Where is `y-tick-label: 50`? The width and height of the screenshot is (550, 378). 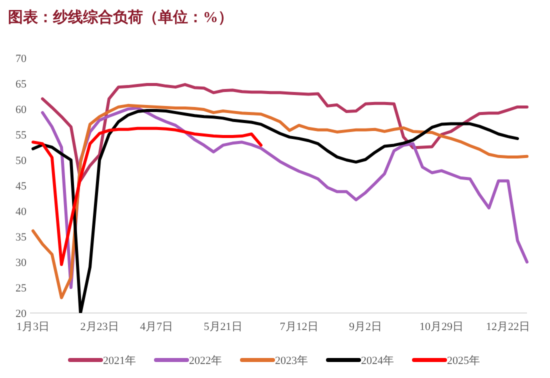
y-tick-label: 50 is located at coordinates (21, 161).